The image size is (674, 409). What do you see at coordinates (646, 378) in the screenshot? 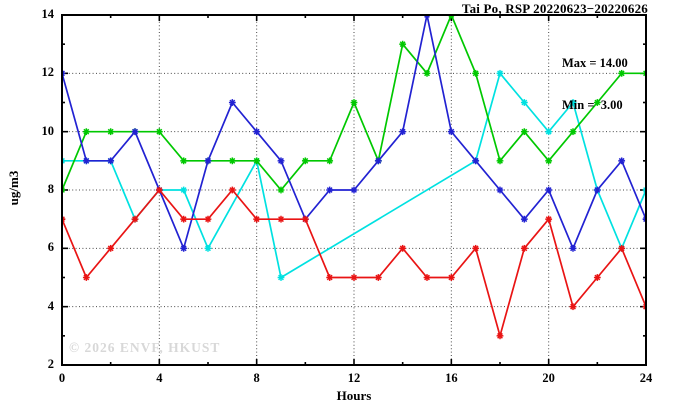
I see `x-tick-label: 24` at bounding box center [646, 378].